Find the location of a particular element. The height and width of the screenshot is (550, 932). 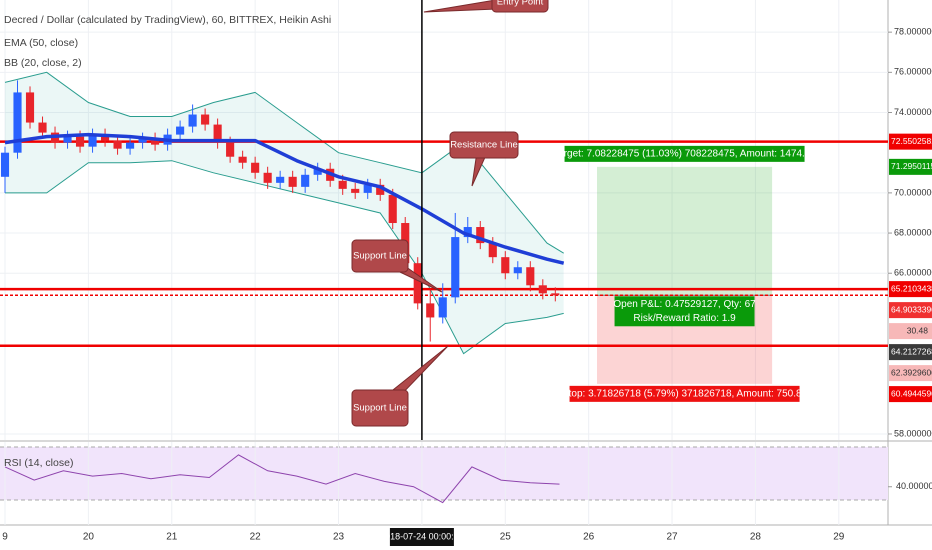

y-tick-label: 58.00000000 is located at coordinates (913, 433).